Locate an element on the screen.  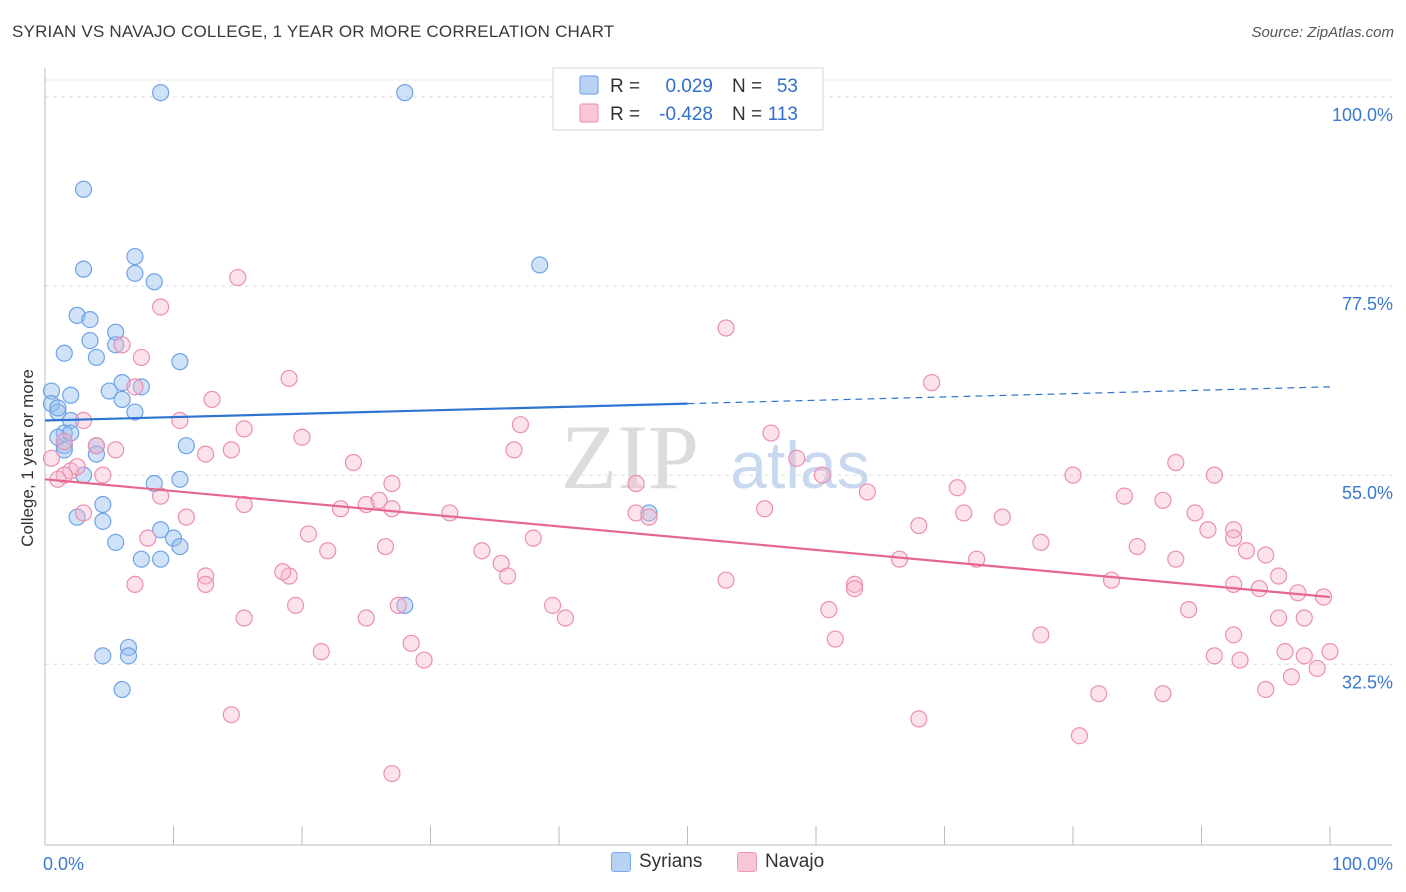
syrians-trend-extension is located at coordinates (1009, 395).